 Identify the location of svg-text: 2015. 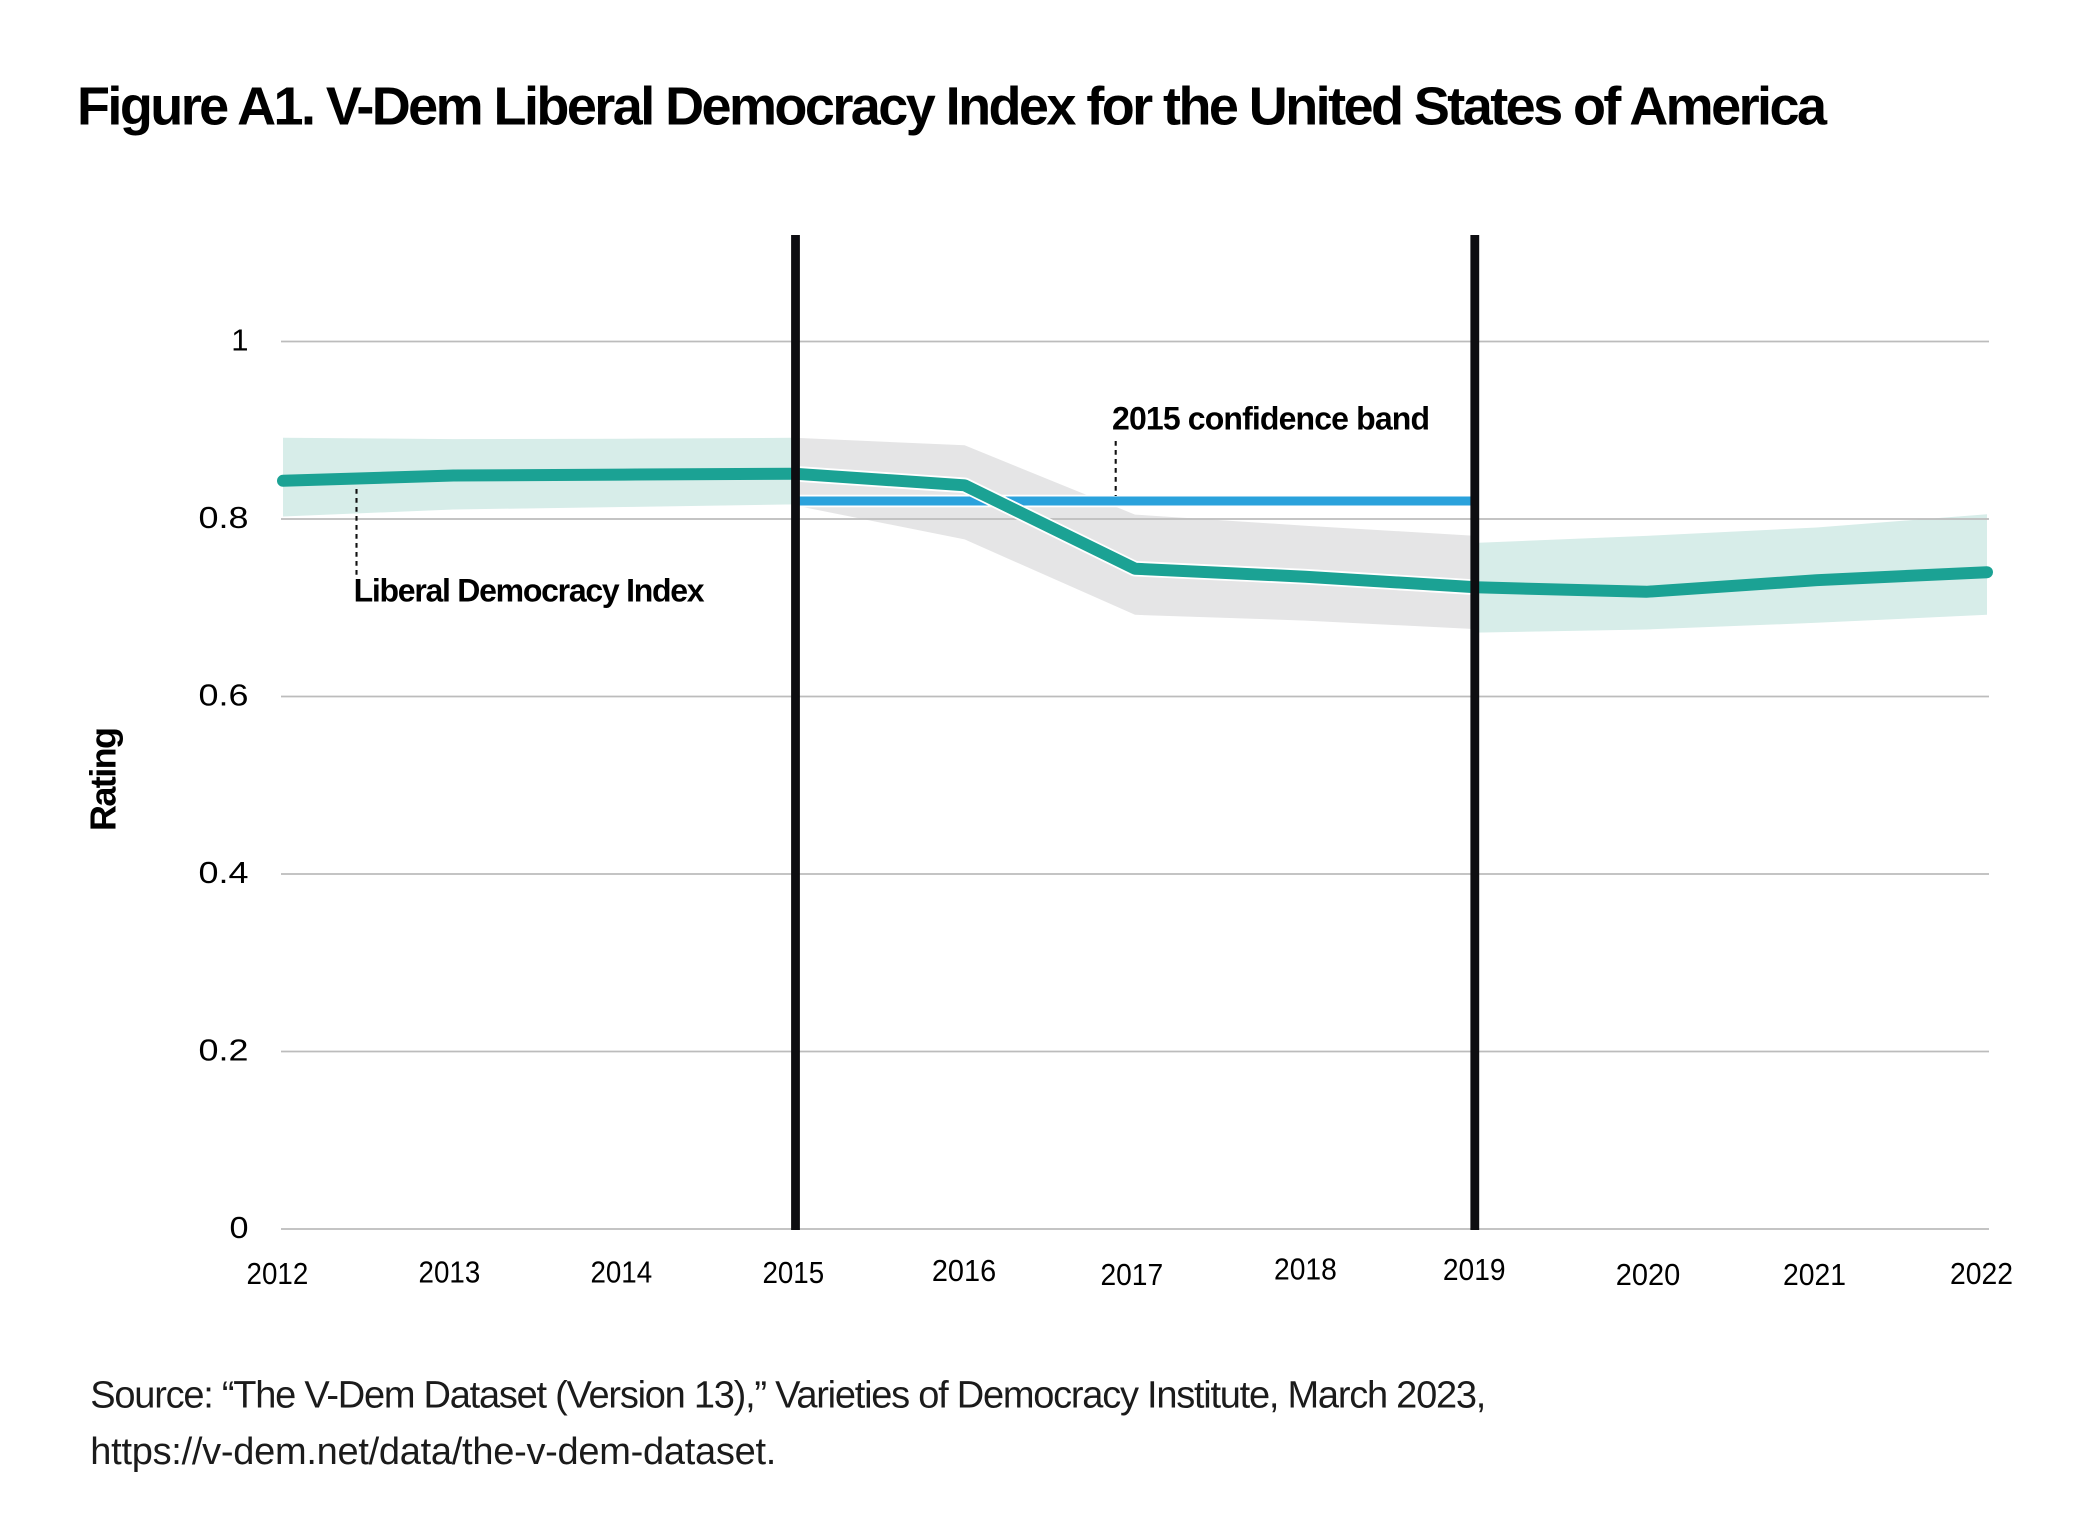
(793, 1272).